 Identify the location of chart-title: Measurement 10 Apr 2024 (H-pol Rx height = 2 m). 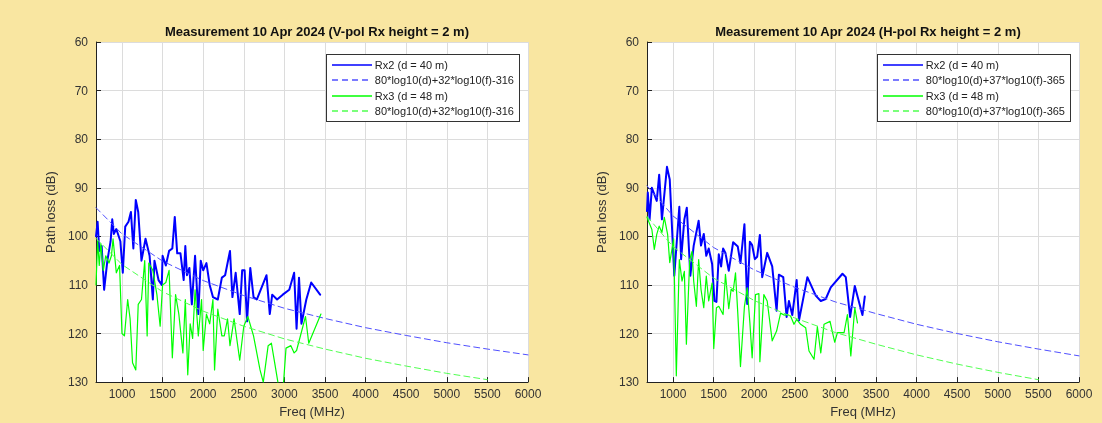
(868, 31).